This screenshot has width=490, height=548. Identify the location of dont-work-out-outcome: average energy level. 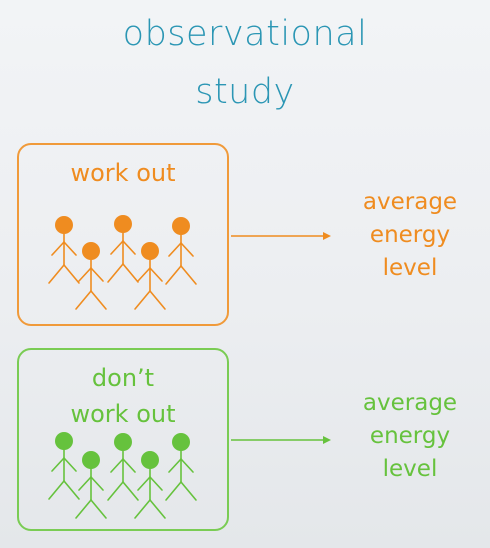
(410, 436).